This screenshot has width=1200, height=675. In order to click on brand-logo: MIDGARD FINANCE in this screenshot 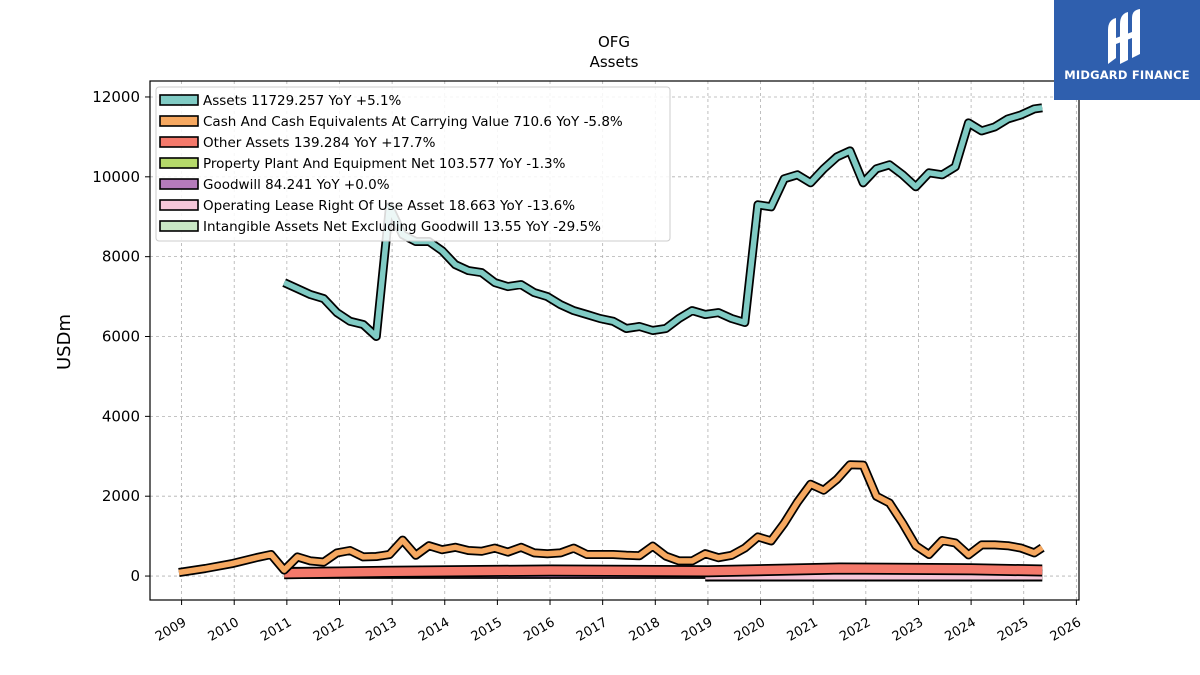, I will do `click(1127, 50)`.